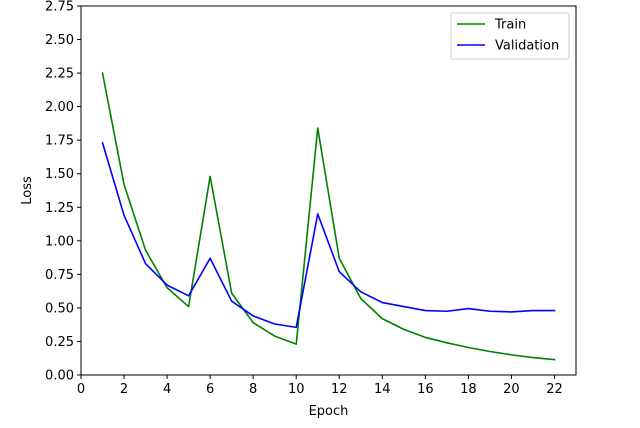 The width and height of the screenshot is (640, 428). Describe the element at coordinates (59, 275) in the screenshot. I see `y-tick-label: 0.75` at that location.